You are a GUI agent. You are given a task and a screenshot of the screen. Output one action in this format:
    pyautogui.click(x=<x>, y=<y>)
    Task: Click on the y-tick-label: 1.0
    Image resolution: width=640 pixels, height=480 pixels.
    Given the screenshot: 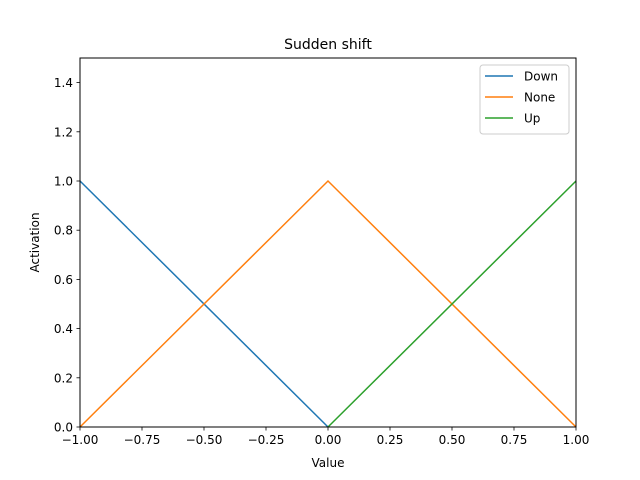 What is the action you would take?
    pyautogui.click(x=63, y=182)
    